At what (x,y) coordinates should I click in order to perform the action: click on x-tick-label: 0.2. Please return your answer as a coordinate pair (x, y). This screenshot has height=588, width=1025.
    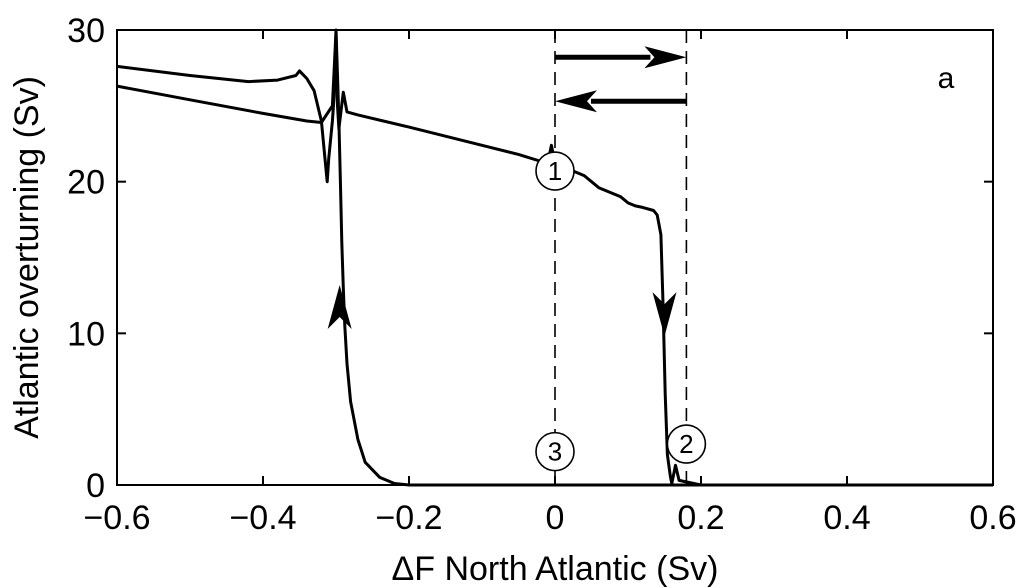
    Looking at the image, I should click on (700, 518).